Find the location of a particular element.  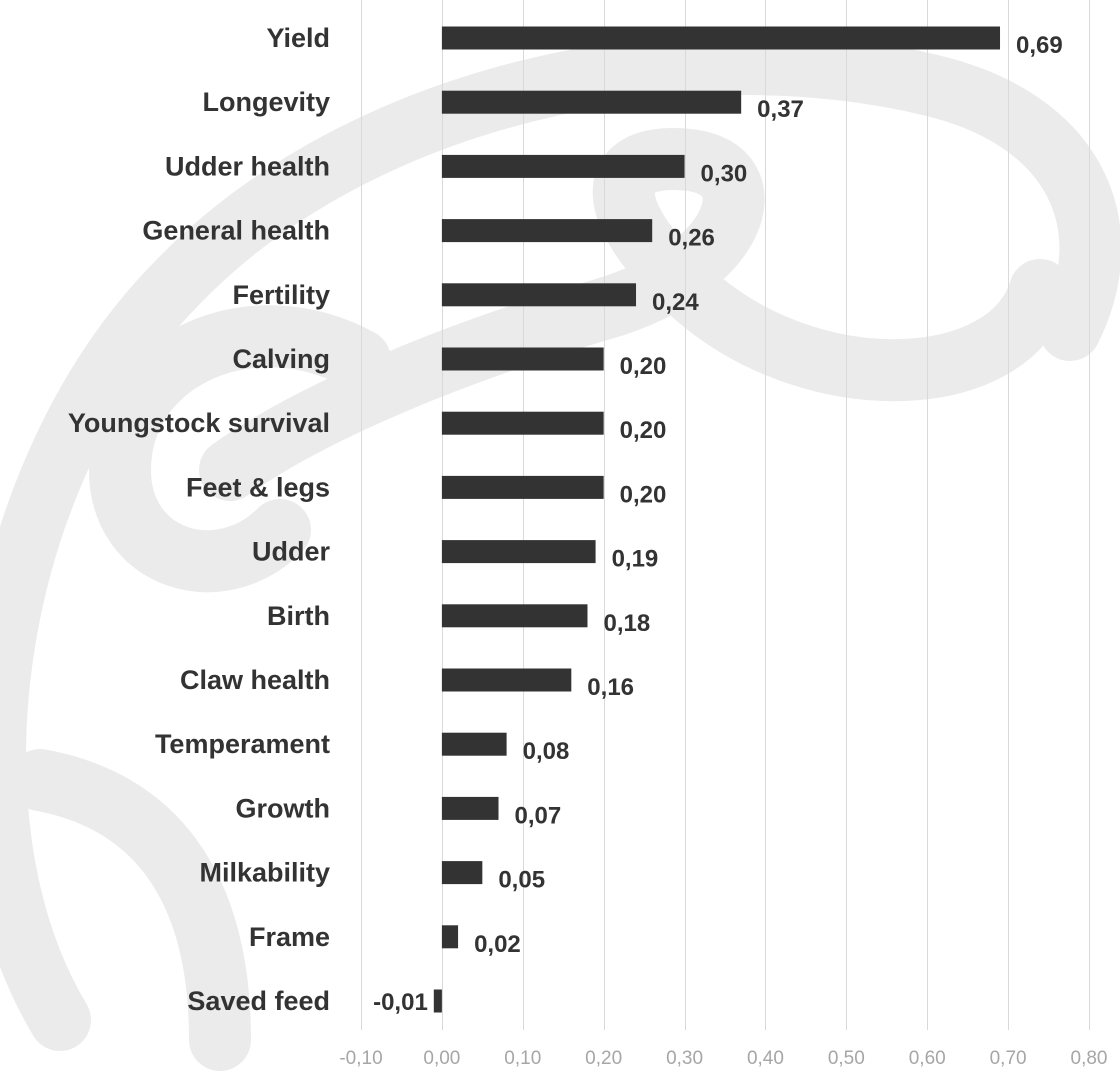

data-label: 0,16 is located at coordinates (610, 687).